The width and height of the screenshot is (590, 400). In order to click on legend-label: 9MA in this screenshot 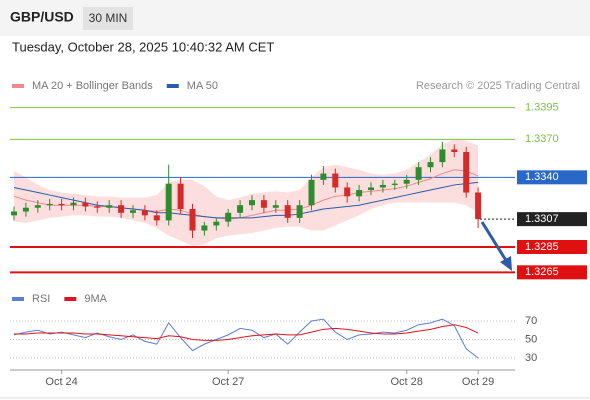, I will do `click(95, 299)`.